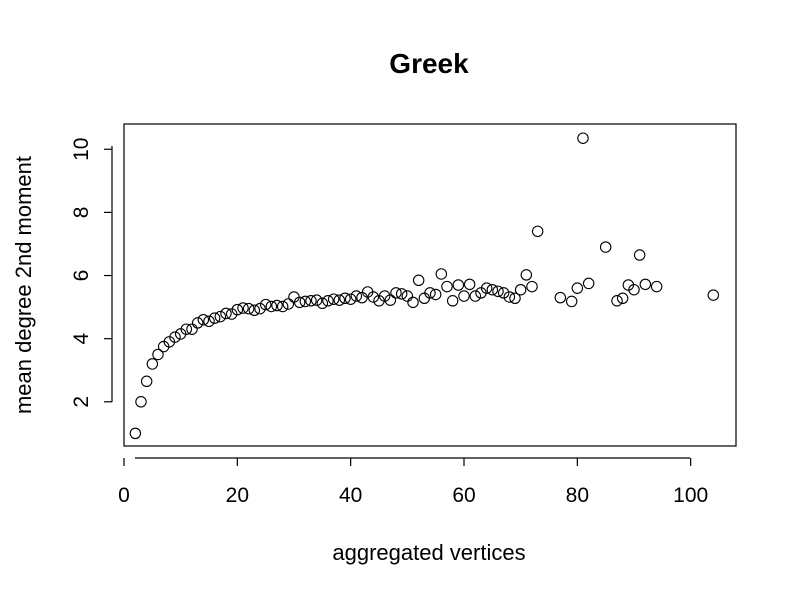 The height and width of the screenshot is (600, 800). What do you see at coordinates (577, 495) in the screenshot?
I see `x-tick-label: 80` at bounding box center [577, 495].